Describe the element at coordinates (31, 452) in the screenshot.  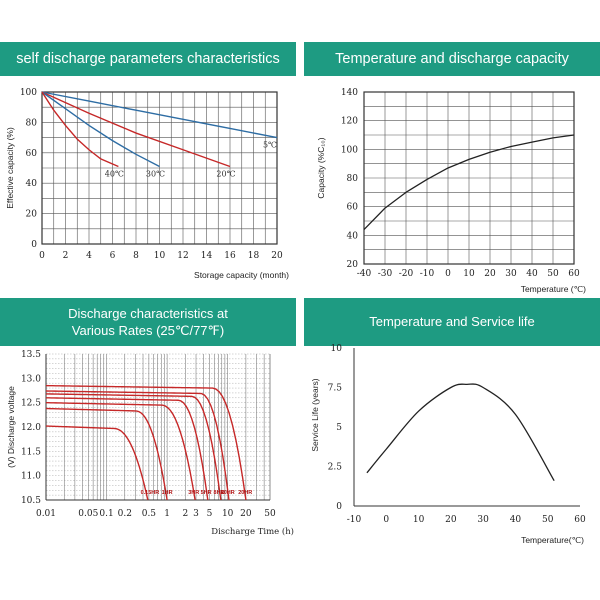
I see `y-tick-label: 11.5` at that location.